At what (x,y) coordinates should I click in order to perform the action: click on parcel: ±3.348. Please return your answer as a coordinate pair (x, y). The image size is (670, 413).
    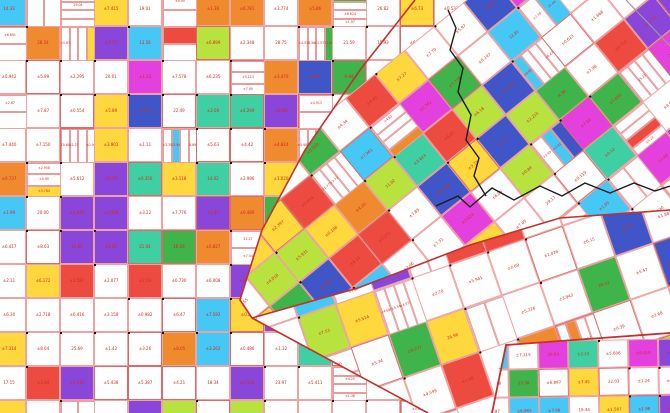
    Looking at the image, I should click on (179, 406).